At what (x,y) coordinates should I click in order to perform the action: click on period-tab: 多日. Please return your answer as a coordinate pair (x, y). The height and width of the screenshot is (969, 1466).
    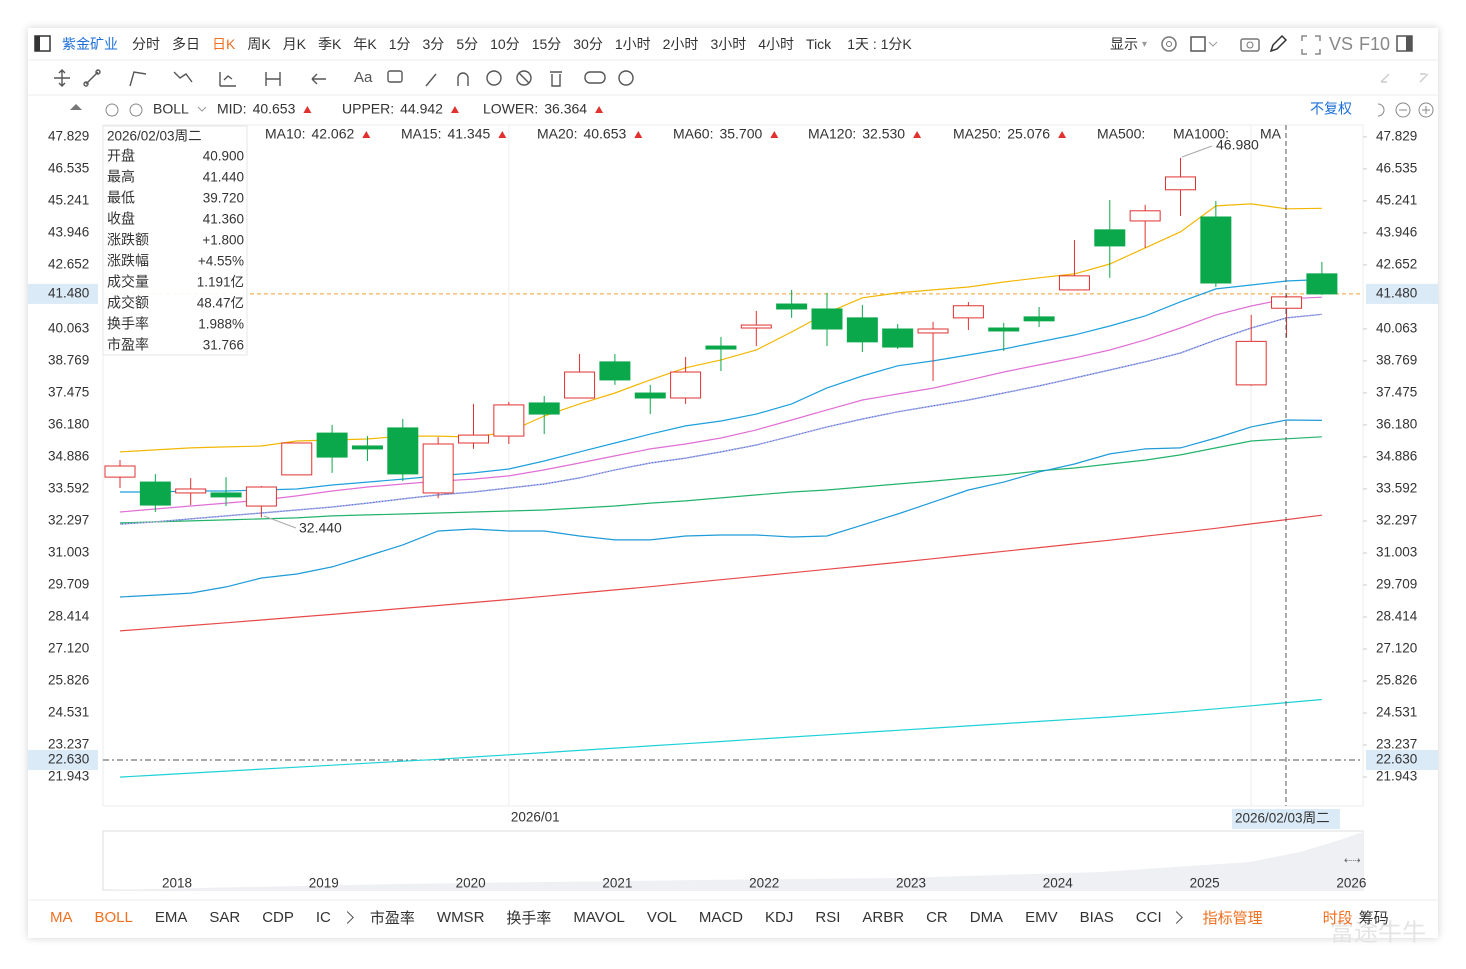
    Looking at the image, I should click on (186, 44).